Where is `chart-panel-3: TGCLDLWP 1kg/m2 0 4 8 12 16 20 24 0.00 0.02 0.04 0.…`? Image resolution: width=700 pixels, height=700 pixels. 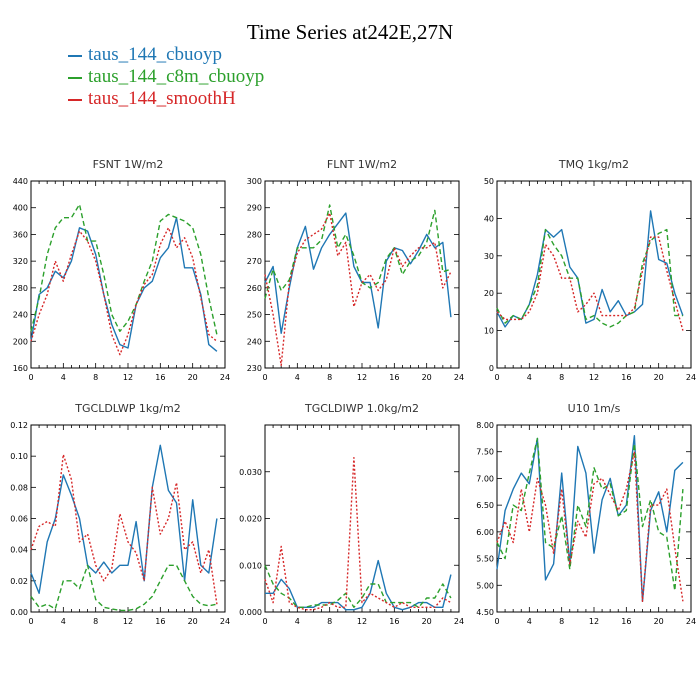 chart-panel-3: TGCLDLWP 1kg/m2 0 4 8 12 16 20 24 0.00 0.02 0.04 0.… is located at coordinates (120, 514).